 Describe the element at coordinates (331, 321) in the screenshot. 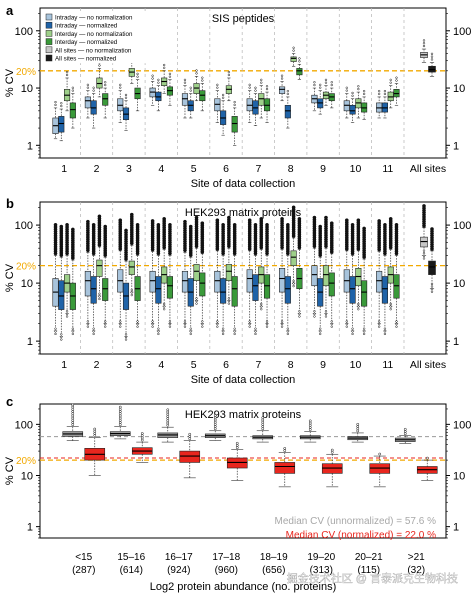

I see `box-b-9-3-low-outlier` at that location.